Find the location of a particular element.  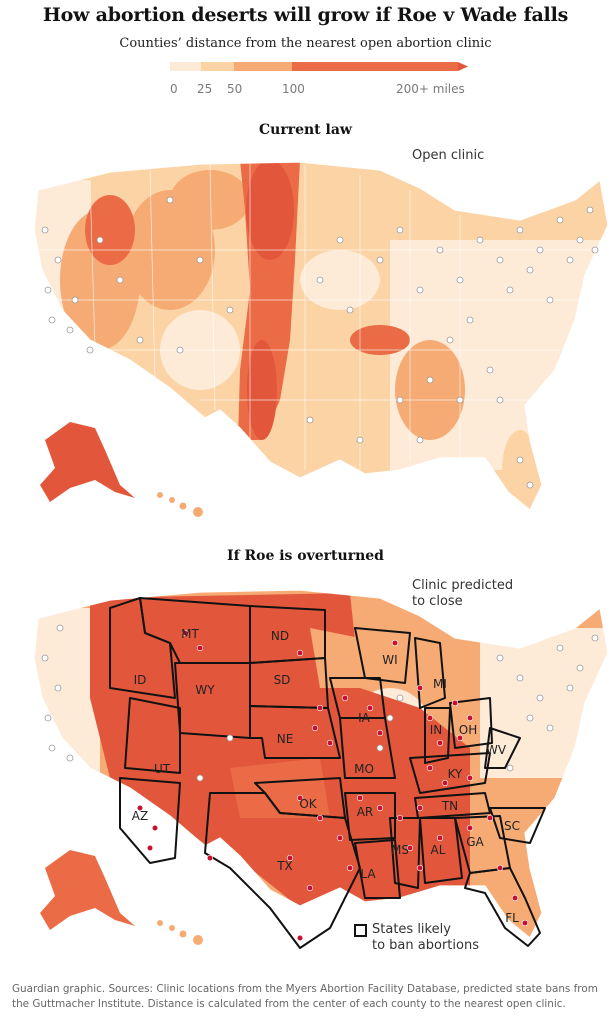

state-label: MI is located at coordinates (440, 684).